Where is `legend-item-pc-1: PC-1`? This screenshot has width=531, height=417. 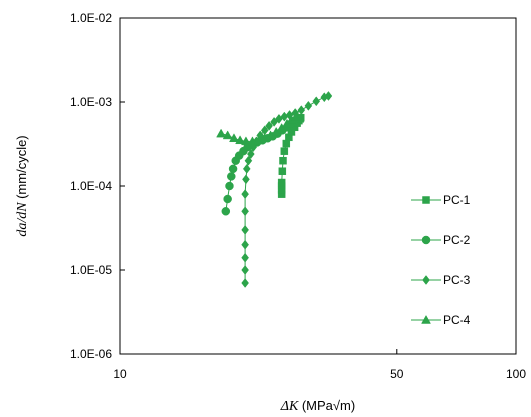
legend-item-pc-1: PC-1 is located at coordinates (441, 200).